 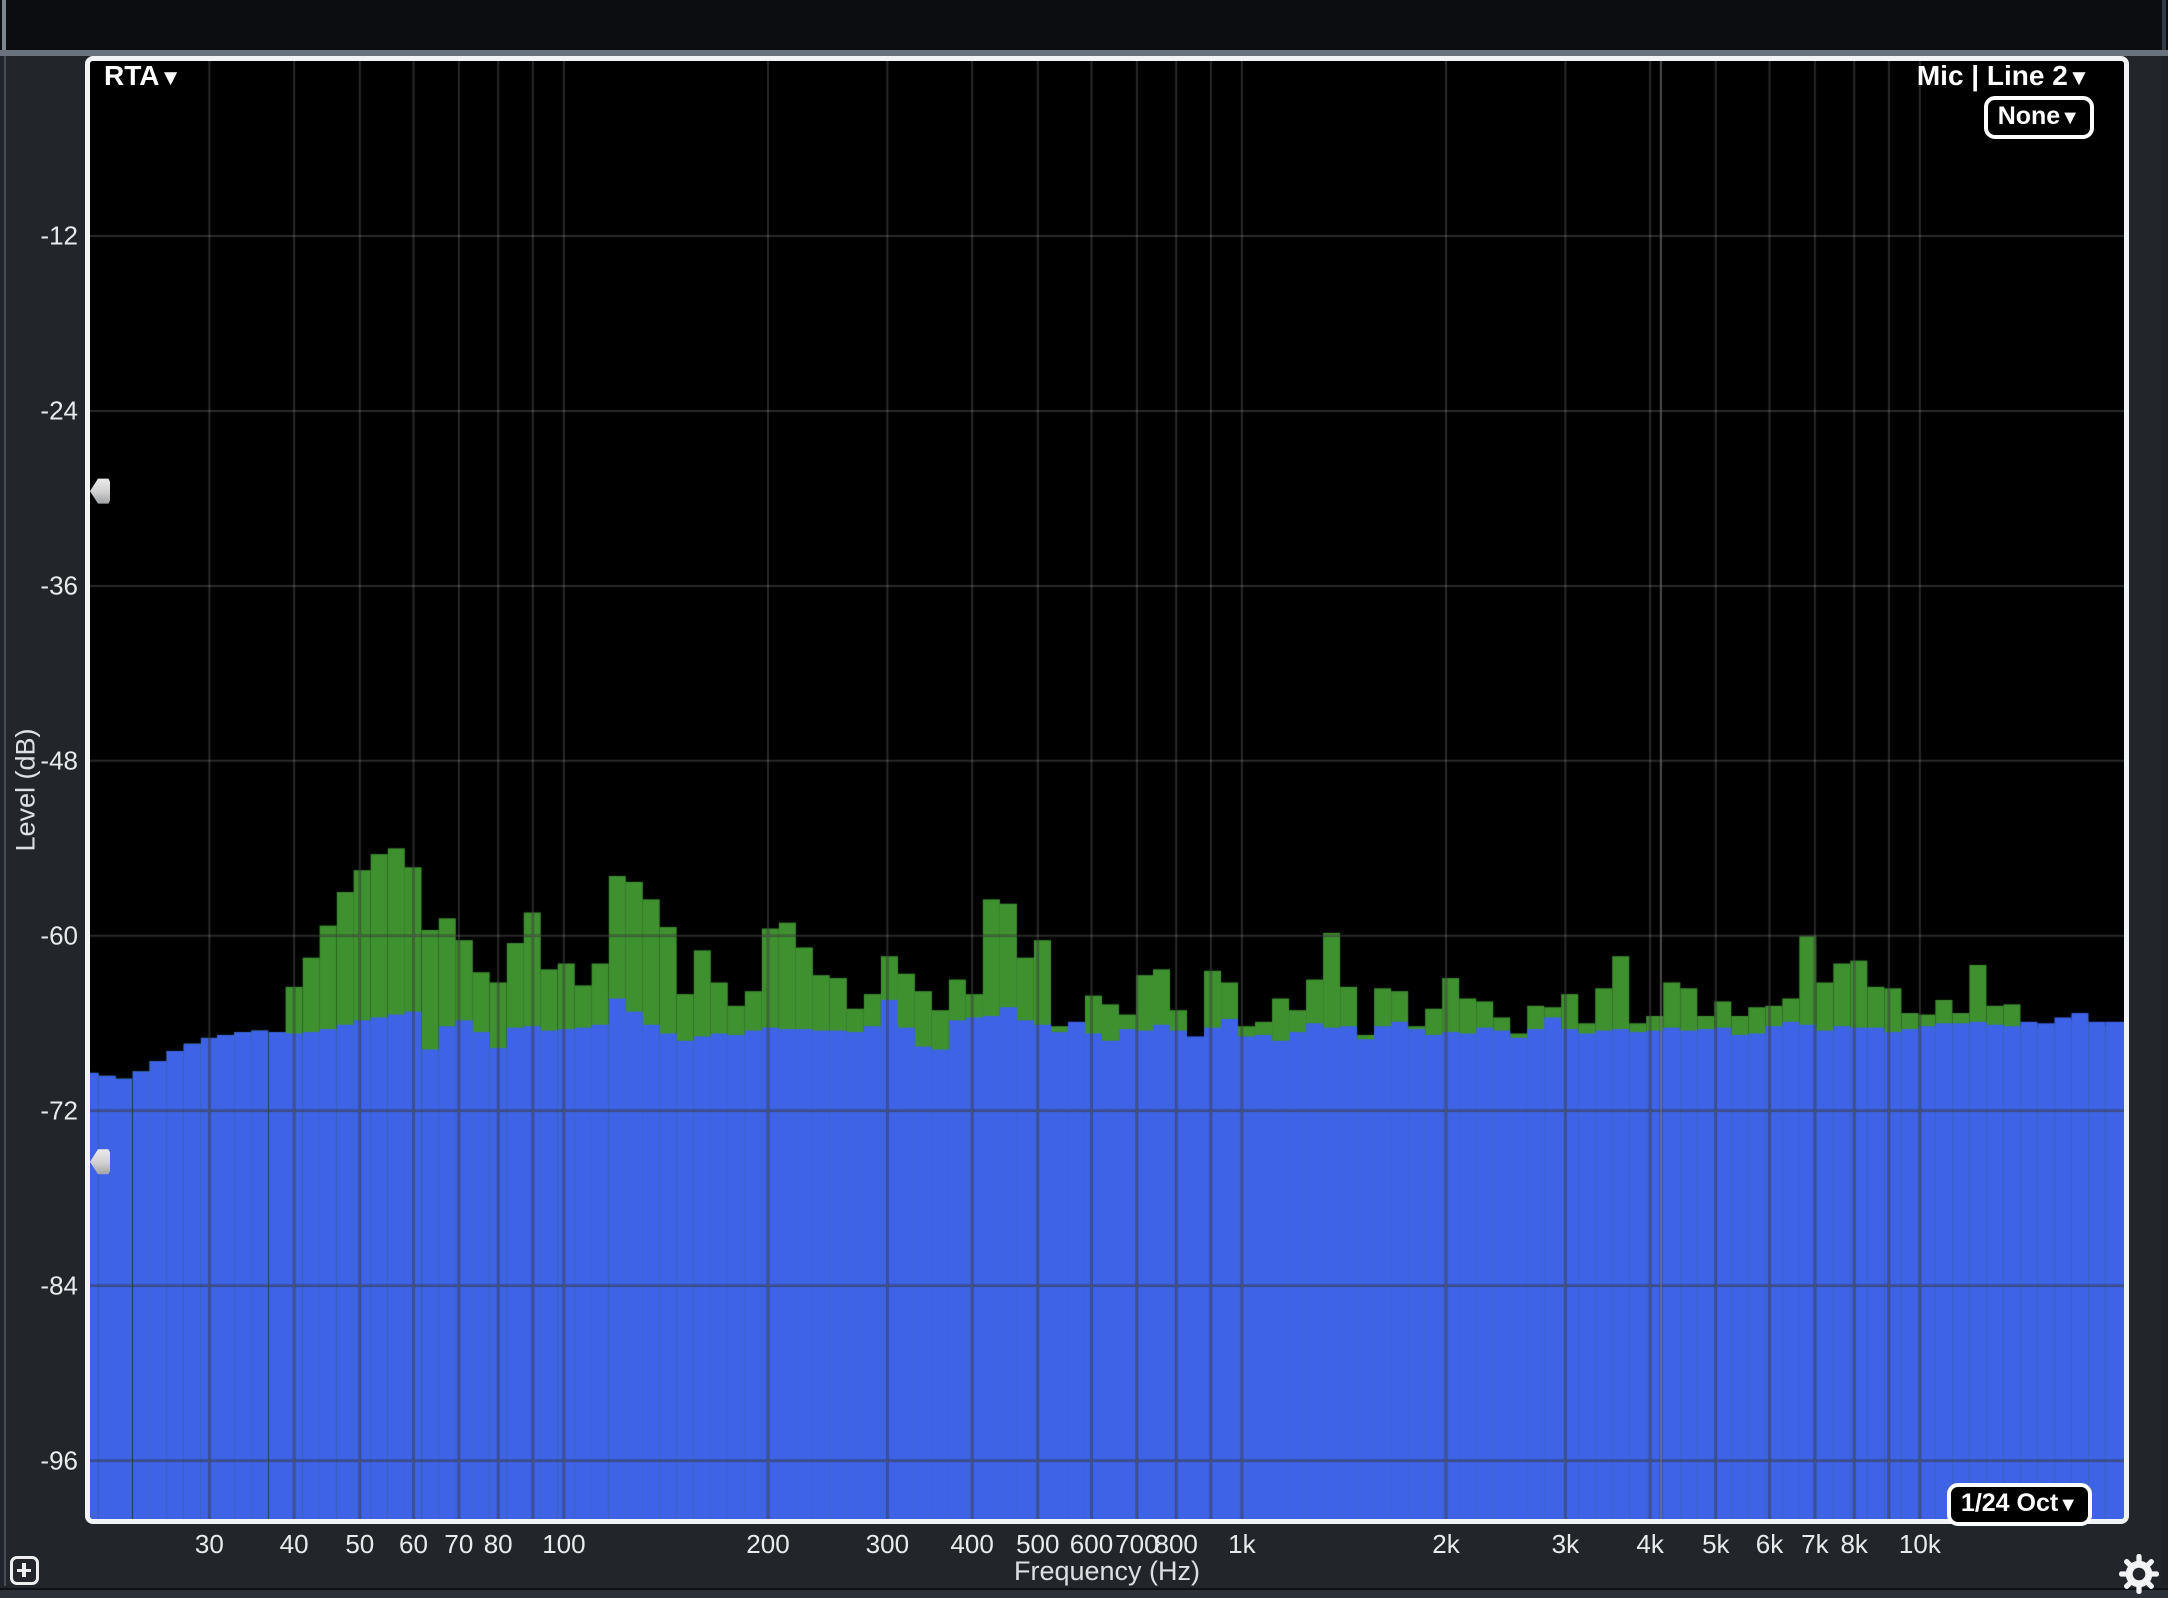 I want to click on x-tick-label: 7k, so click(x=1815, y=1544).